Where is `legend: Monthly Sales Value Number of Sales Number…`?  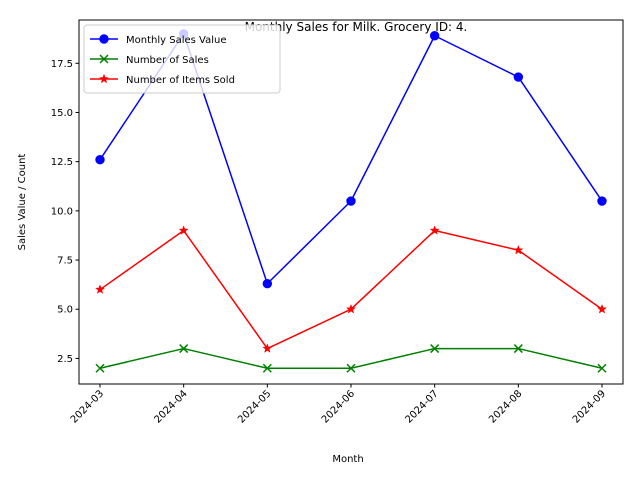 legend: Monthly Sales Value Number of Sales Number… is located at coordinates (182, 59).